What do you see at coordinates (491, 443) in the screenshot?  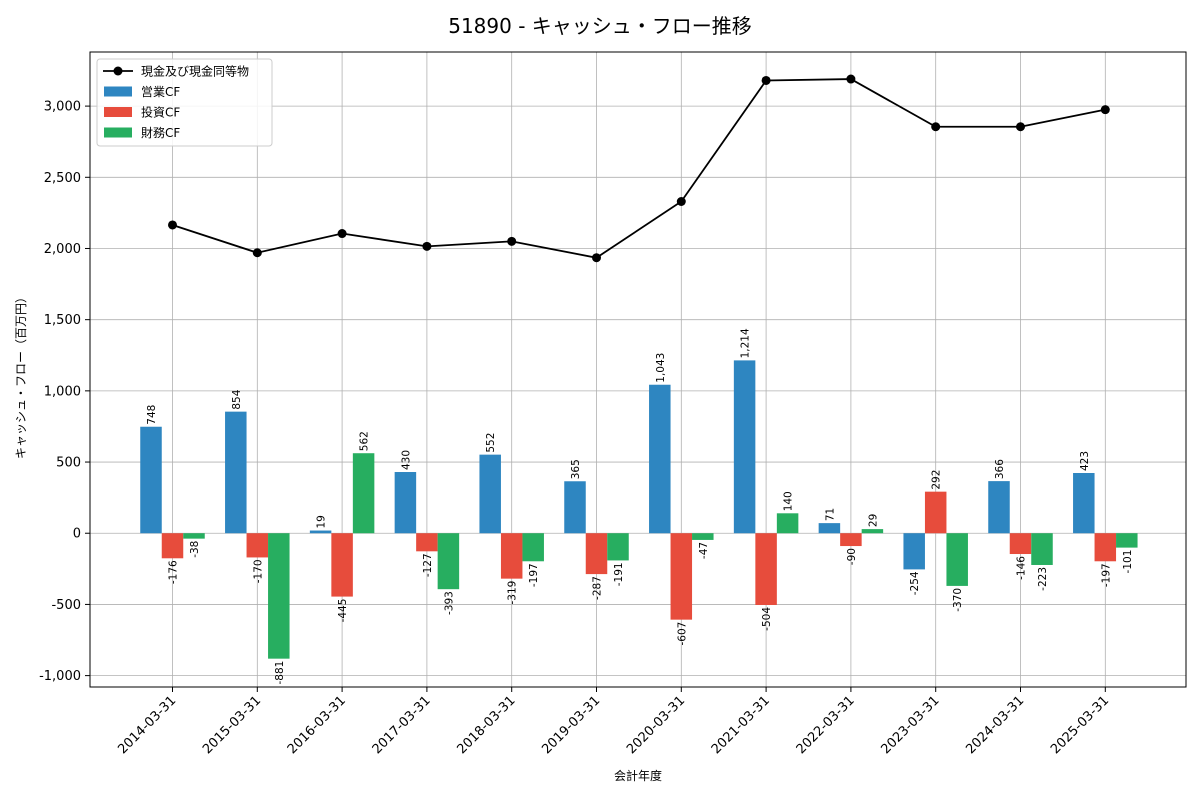 I see `bar-value-label: 552` at bounding box center [491, 443].